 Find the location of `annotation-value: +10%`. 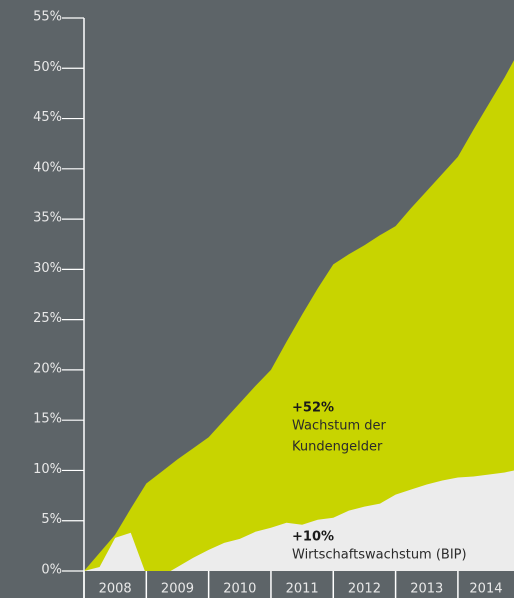

annotation-value: +10% is located at coordinates (313, 537).